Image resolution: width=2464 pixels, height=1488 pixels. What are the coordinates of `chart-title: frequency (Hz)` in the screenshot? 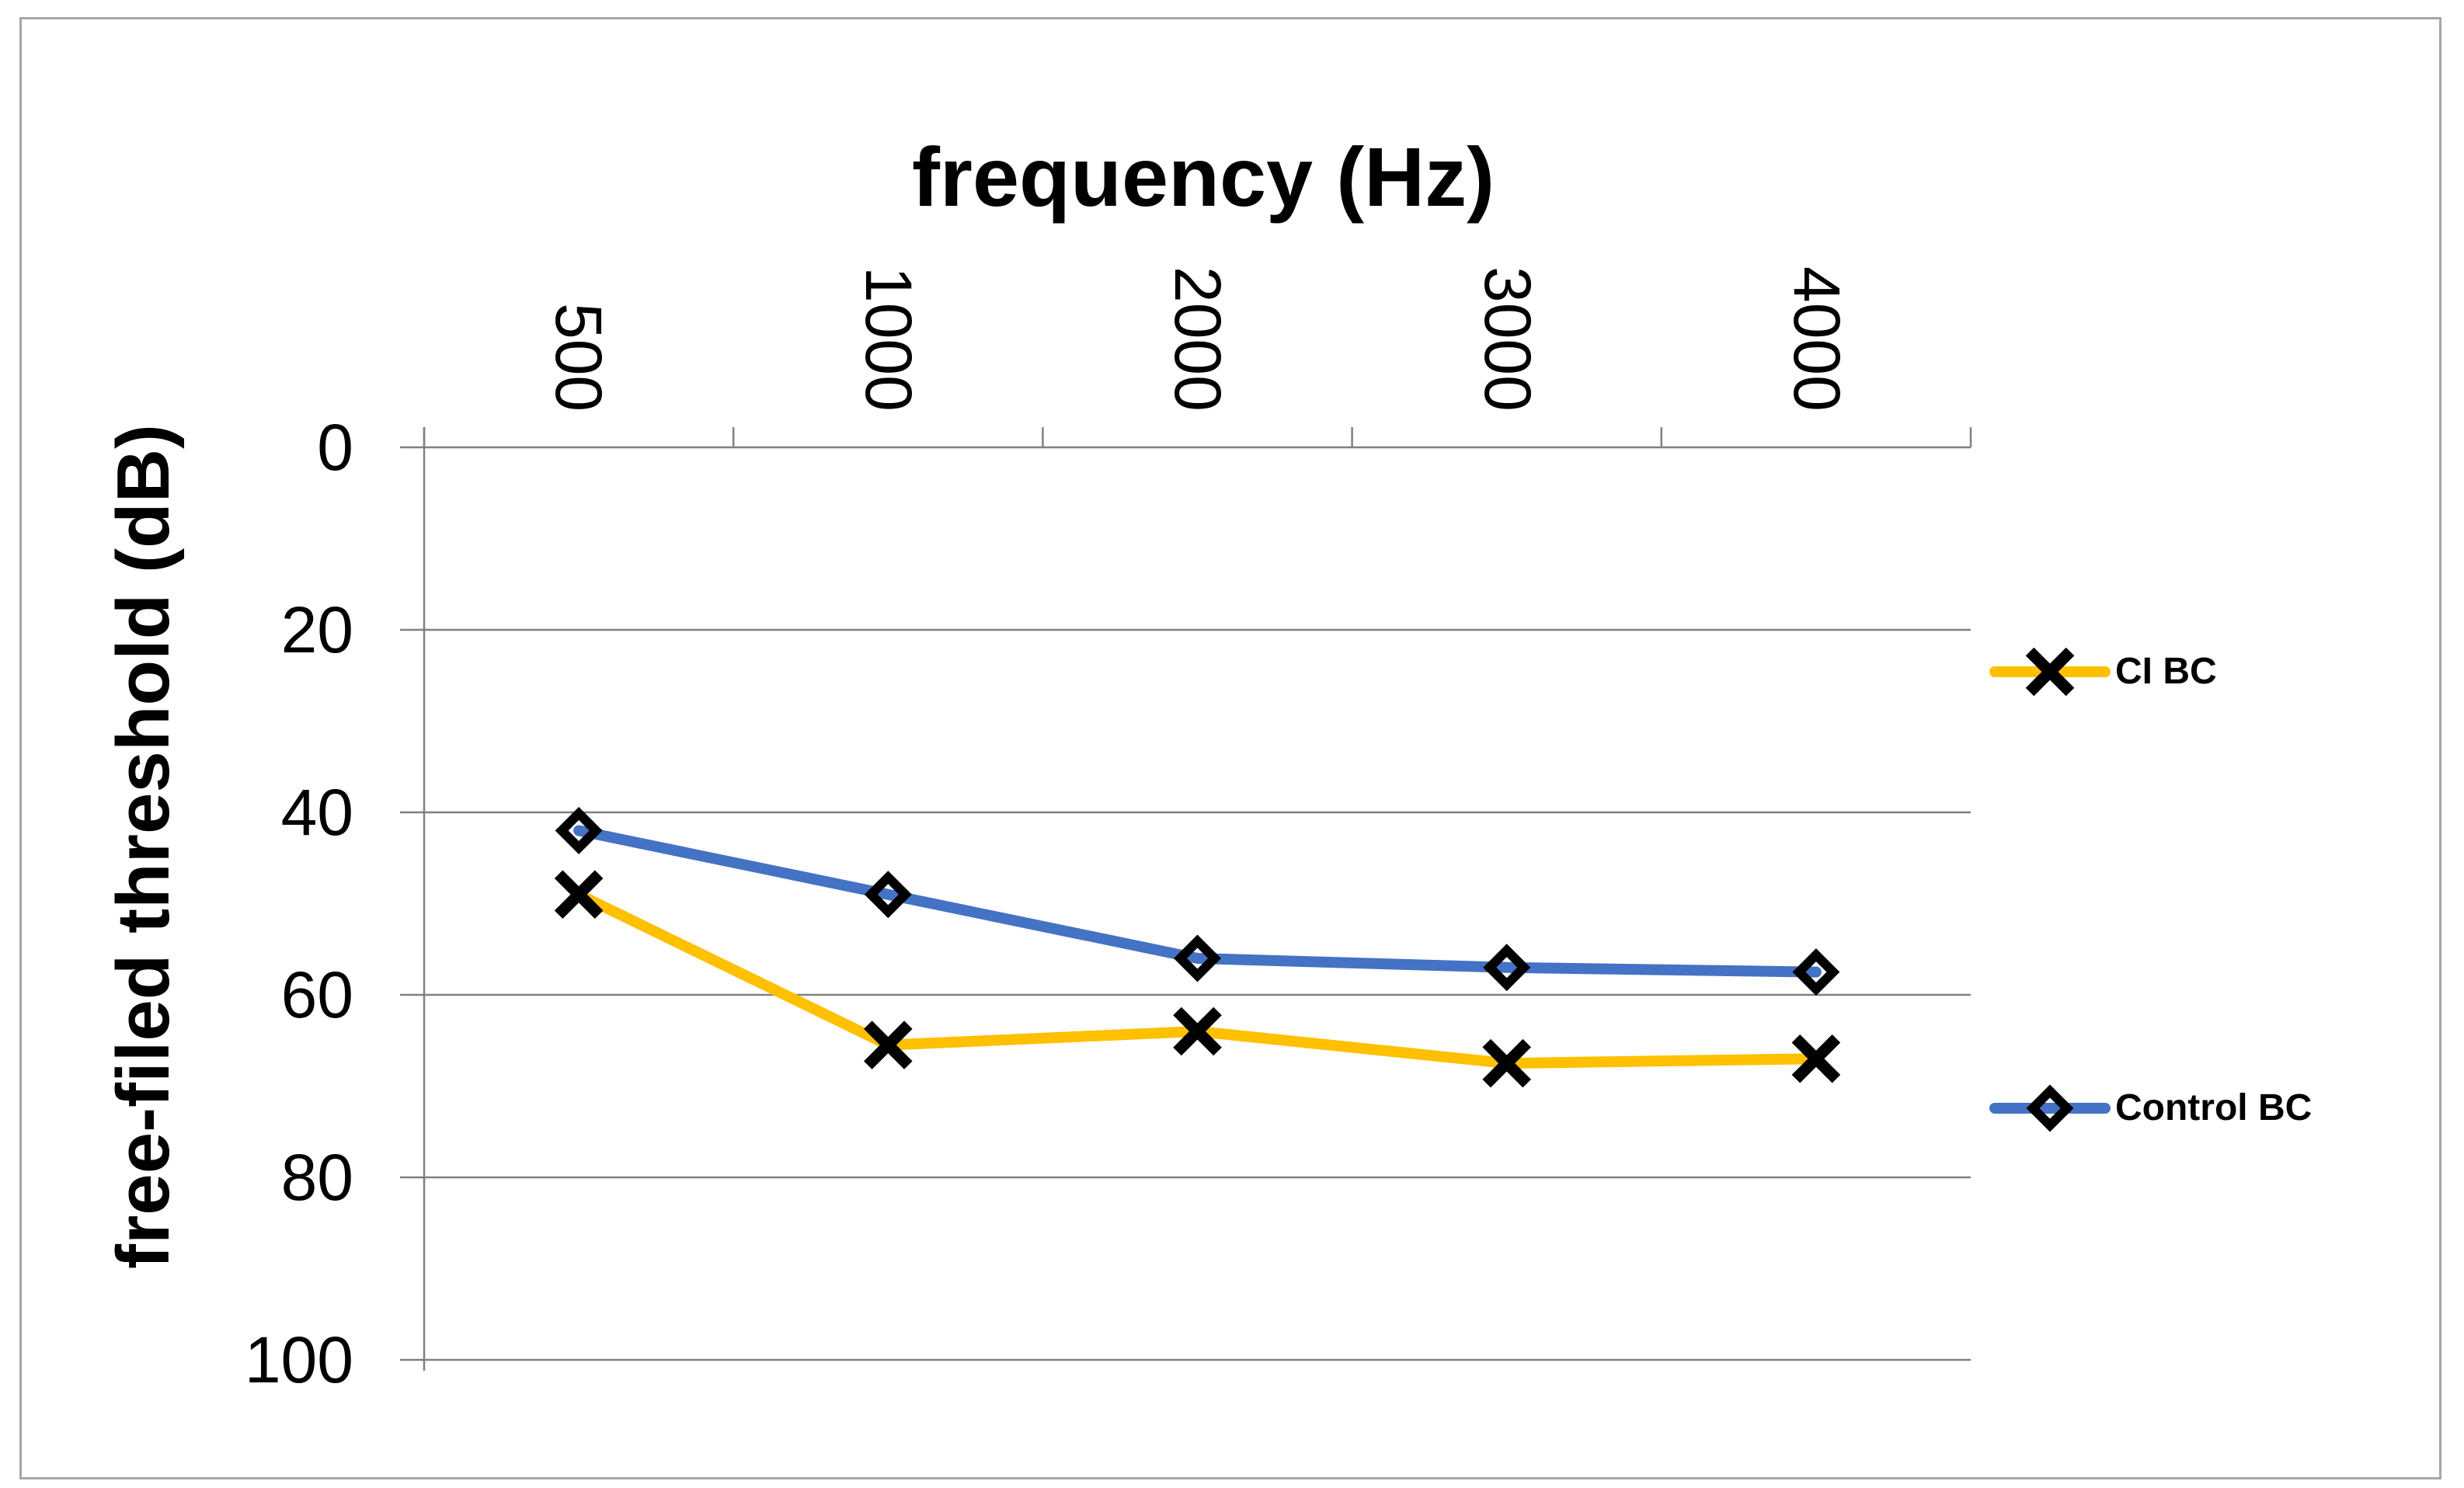 It's located at (1203, 177).